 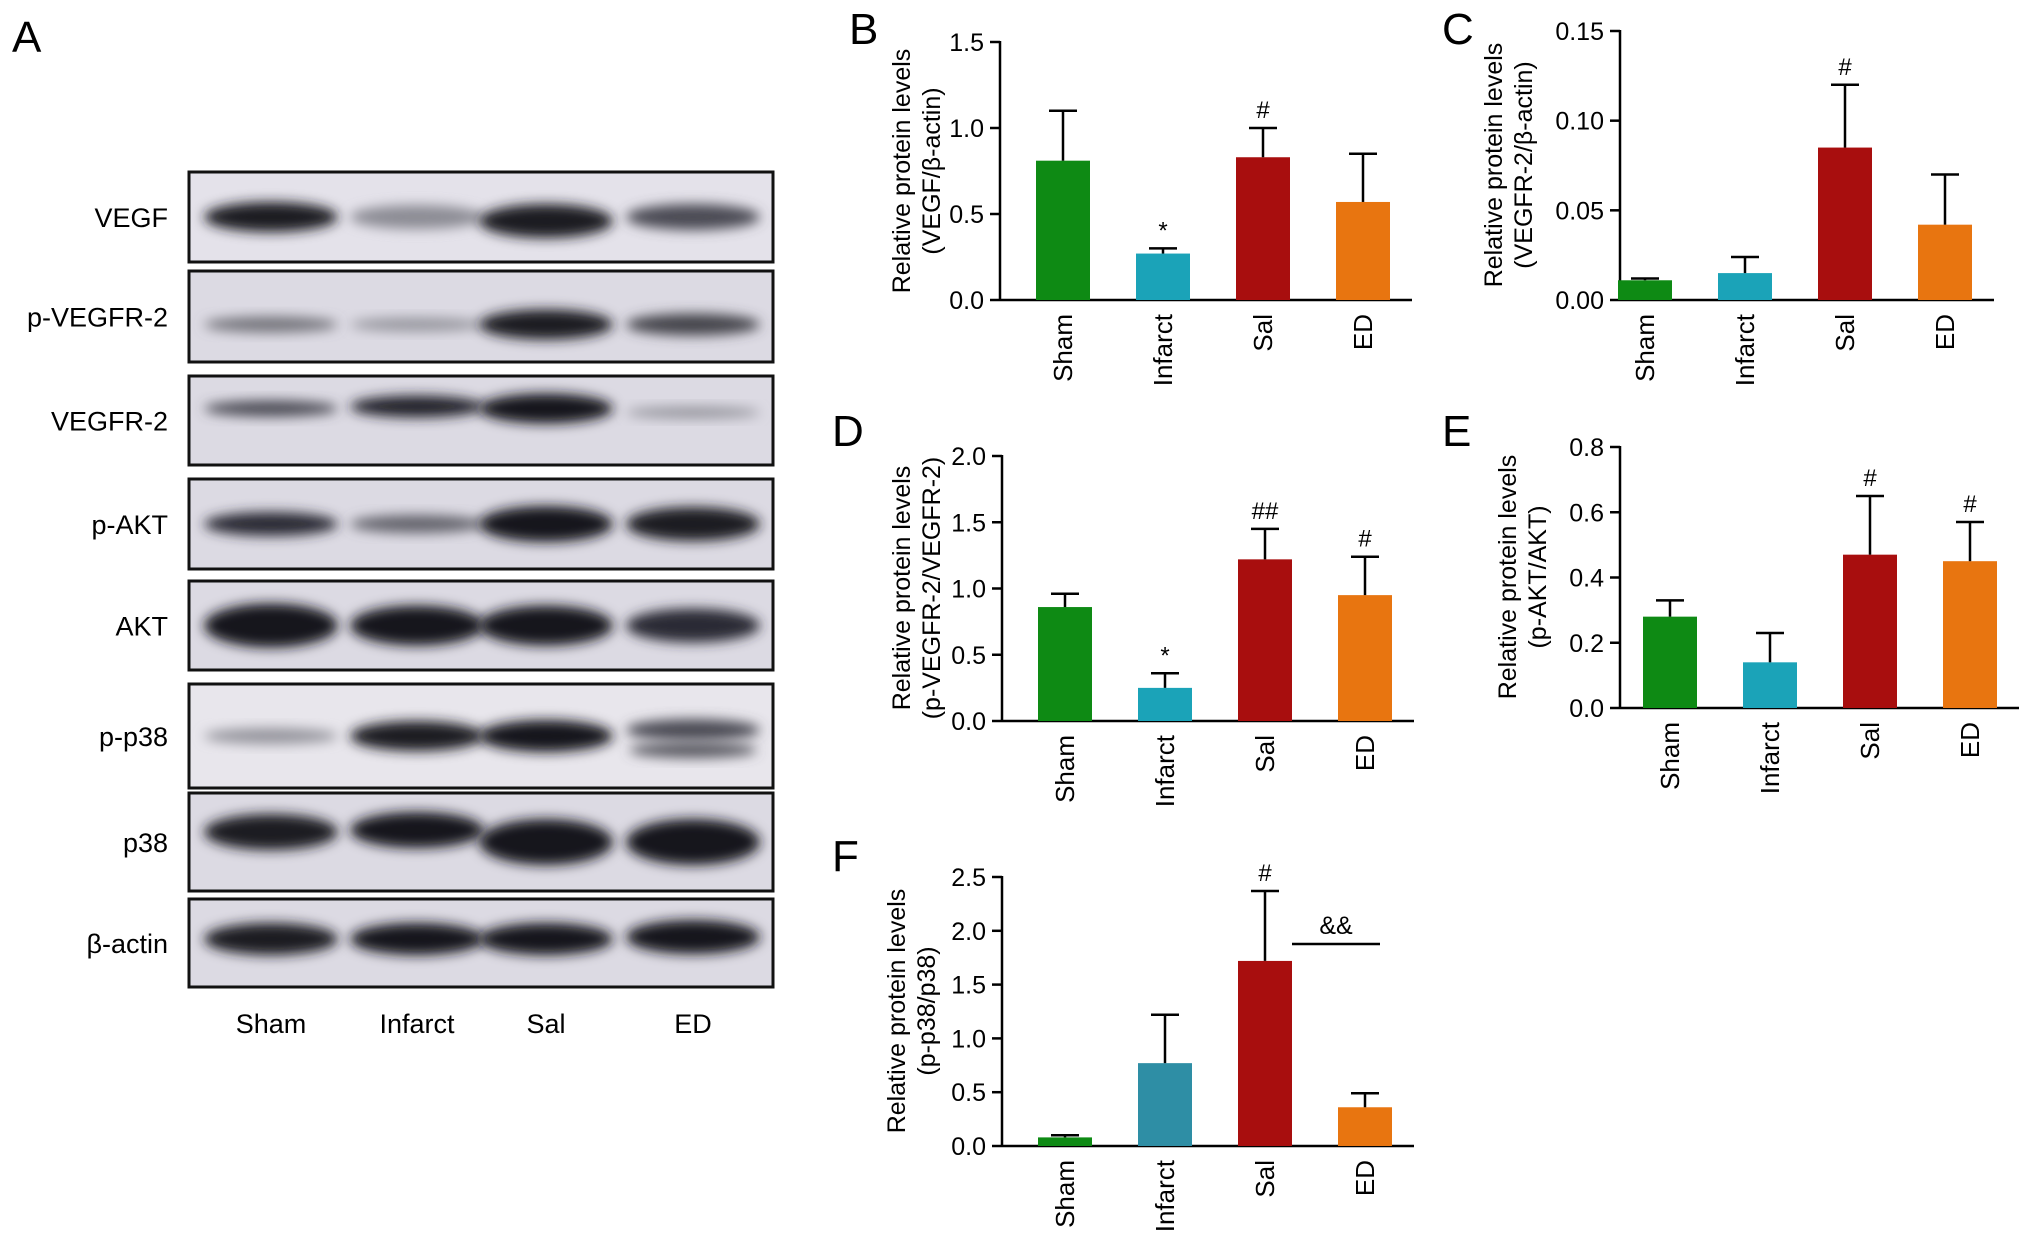 I want to click on y-axis-title: Relative protein levels(VEGFR-2/β-actin), so click(x=1509, y=165).